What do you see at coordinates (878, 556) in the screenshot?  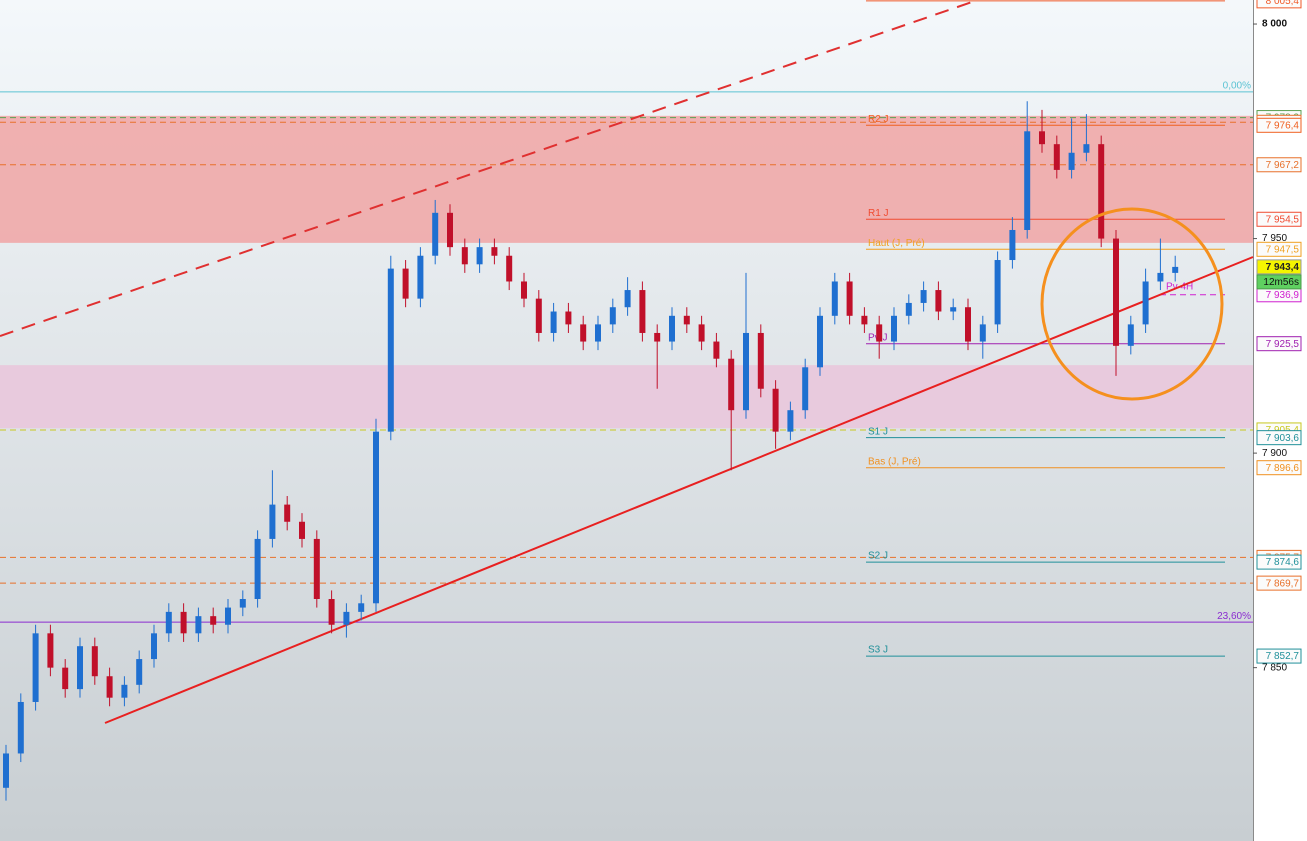 I see `level-name: S2 J` at bounding box center [878, 556].